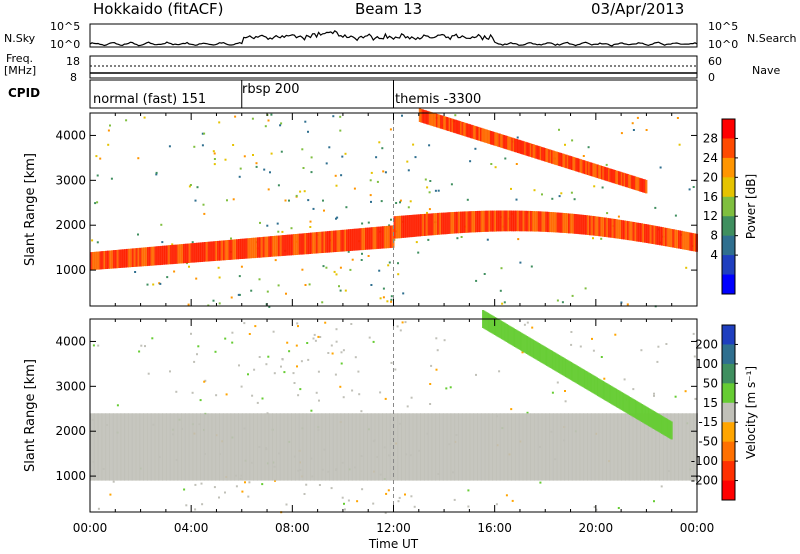 The width and height of the screenshot is (800, 554). I want to click on x-tick-label: 00:00, so click(697, 528).